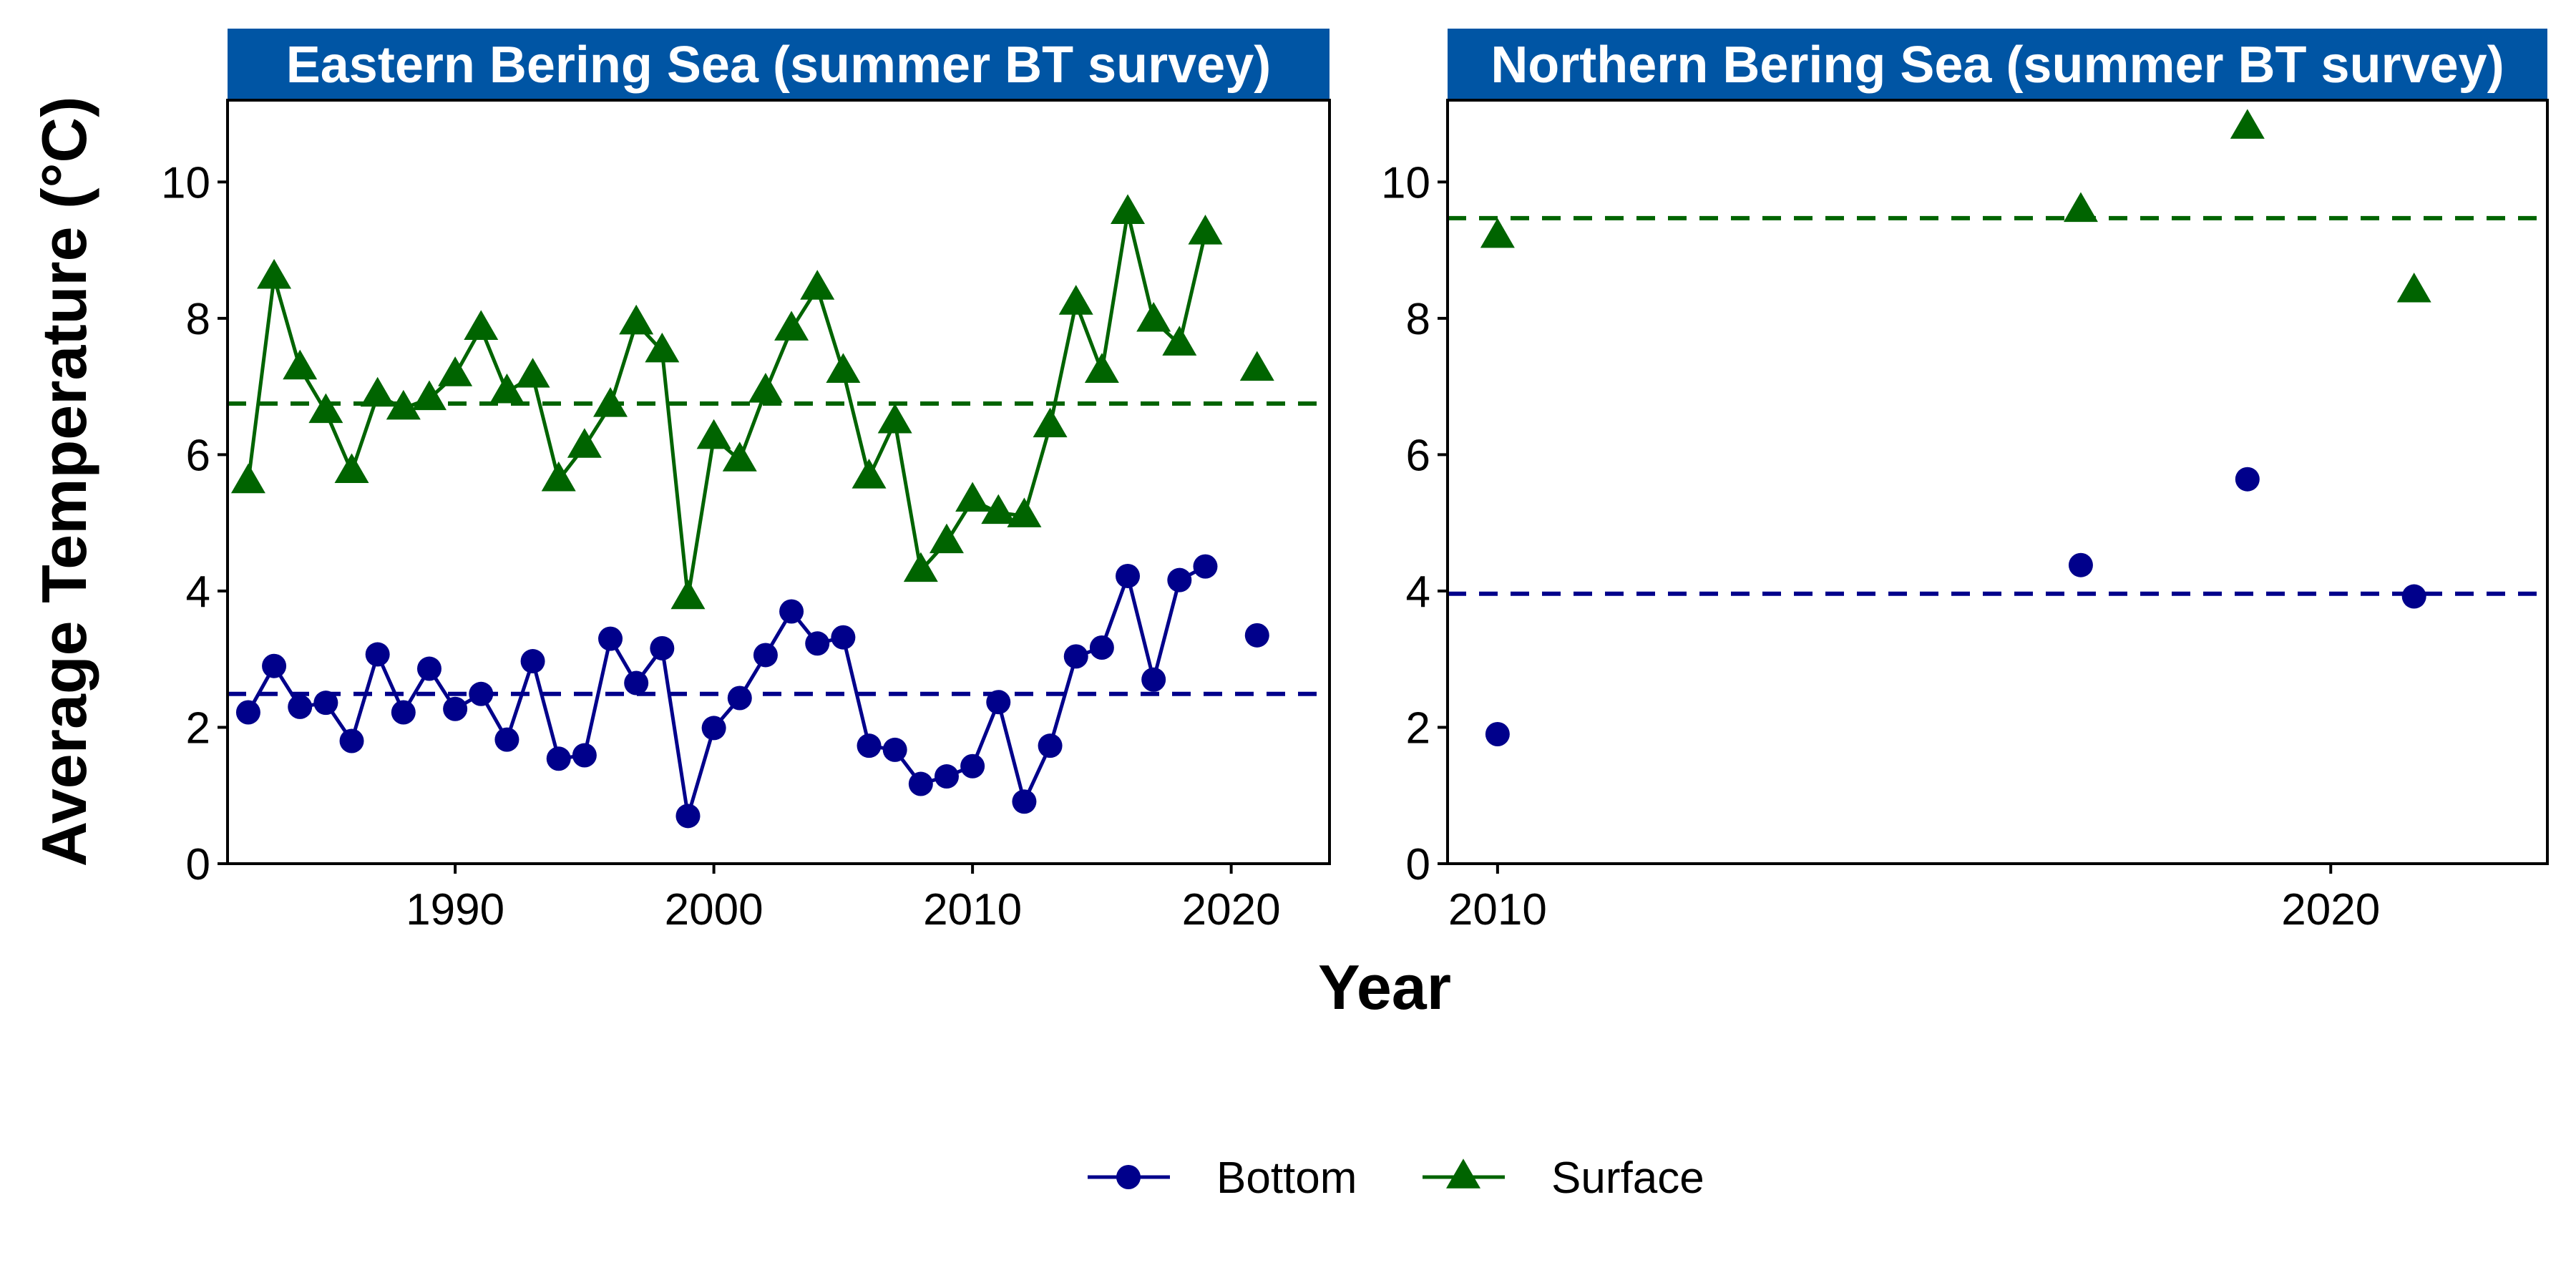 This screenshot has height=1288, width=2576. What do you see at coordinates (1396, 1178) in the screenshot?
I see `legend: Bottom Surface` at bounding box center [1396, 1178].